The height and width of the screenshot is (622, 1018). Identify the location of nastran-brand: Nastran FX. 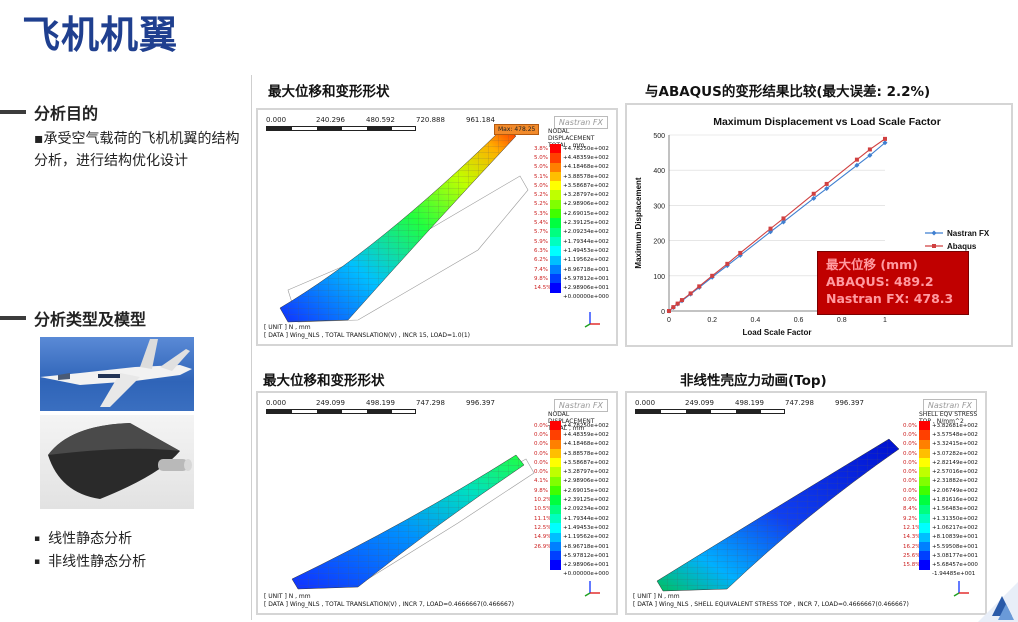
(580, 405).